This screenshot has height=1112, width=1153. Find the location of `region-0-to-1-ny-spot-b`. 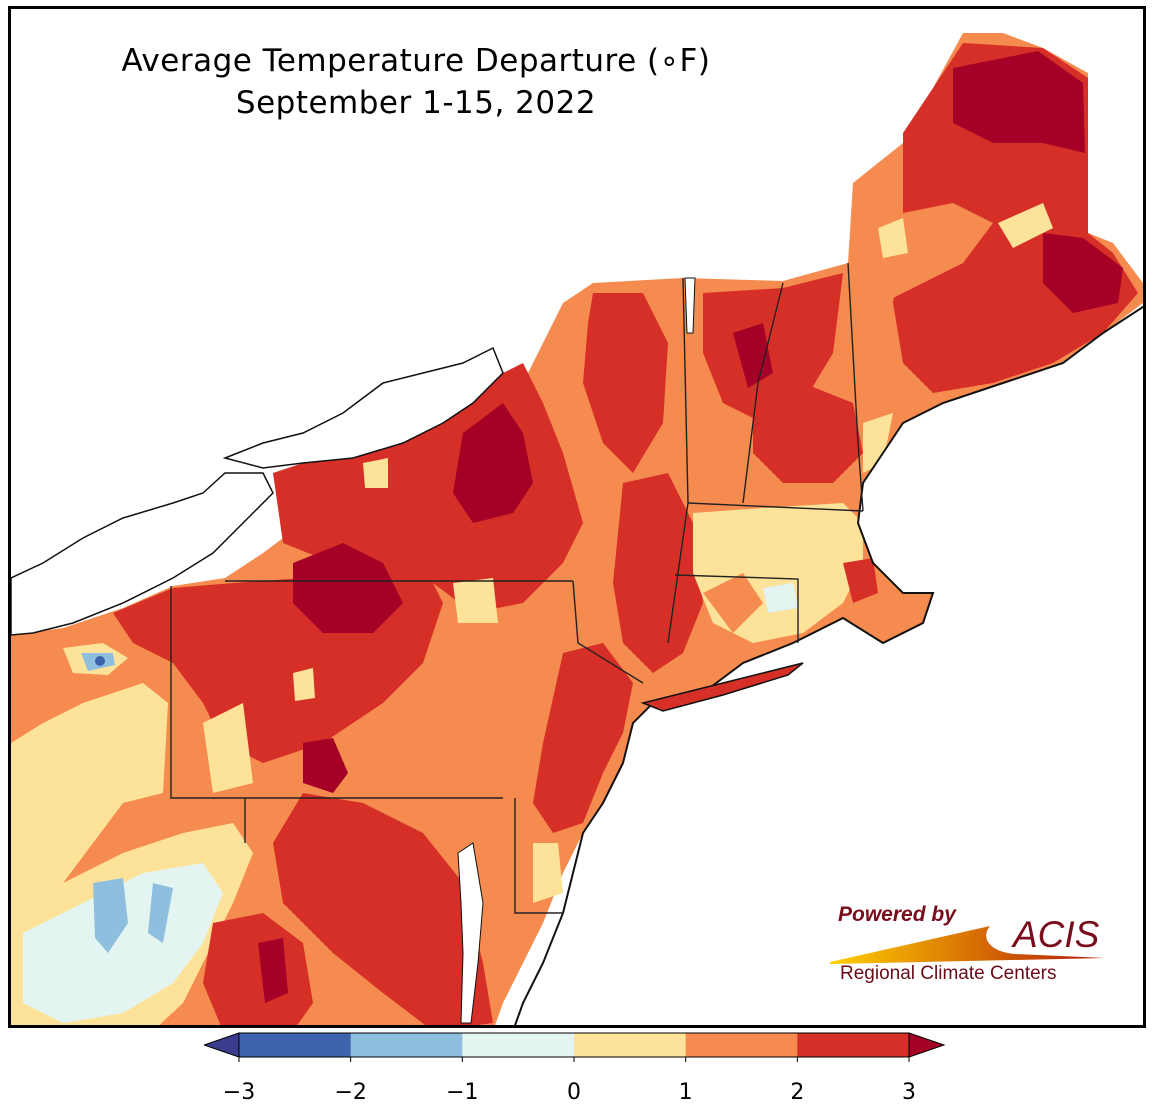

region-0-to-1-ny-spot-b is located at coordinates (375, 473).